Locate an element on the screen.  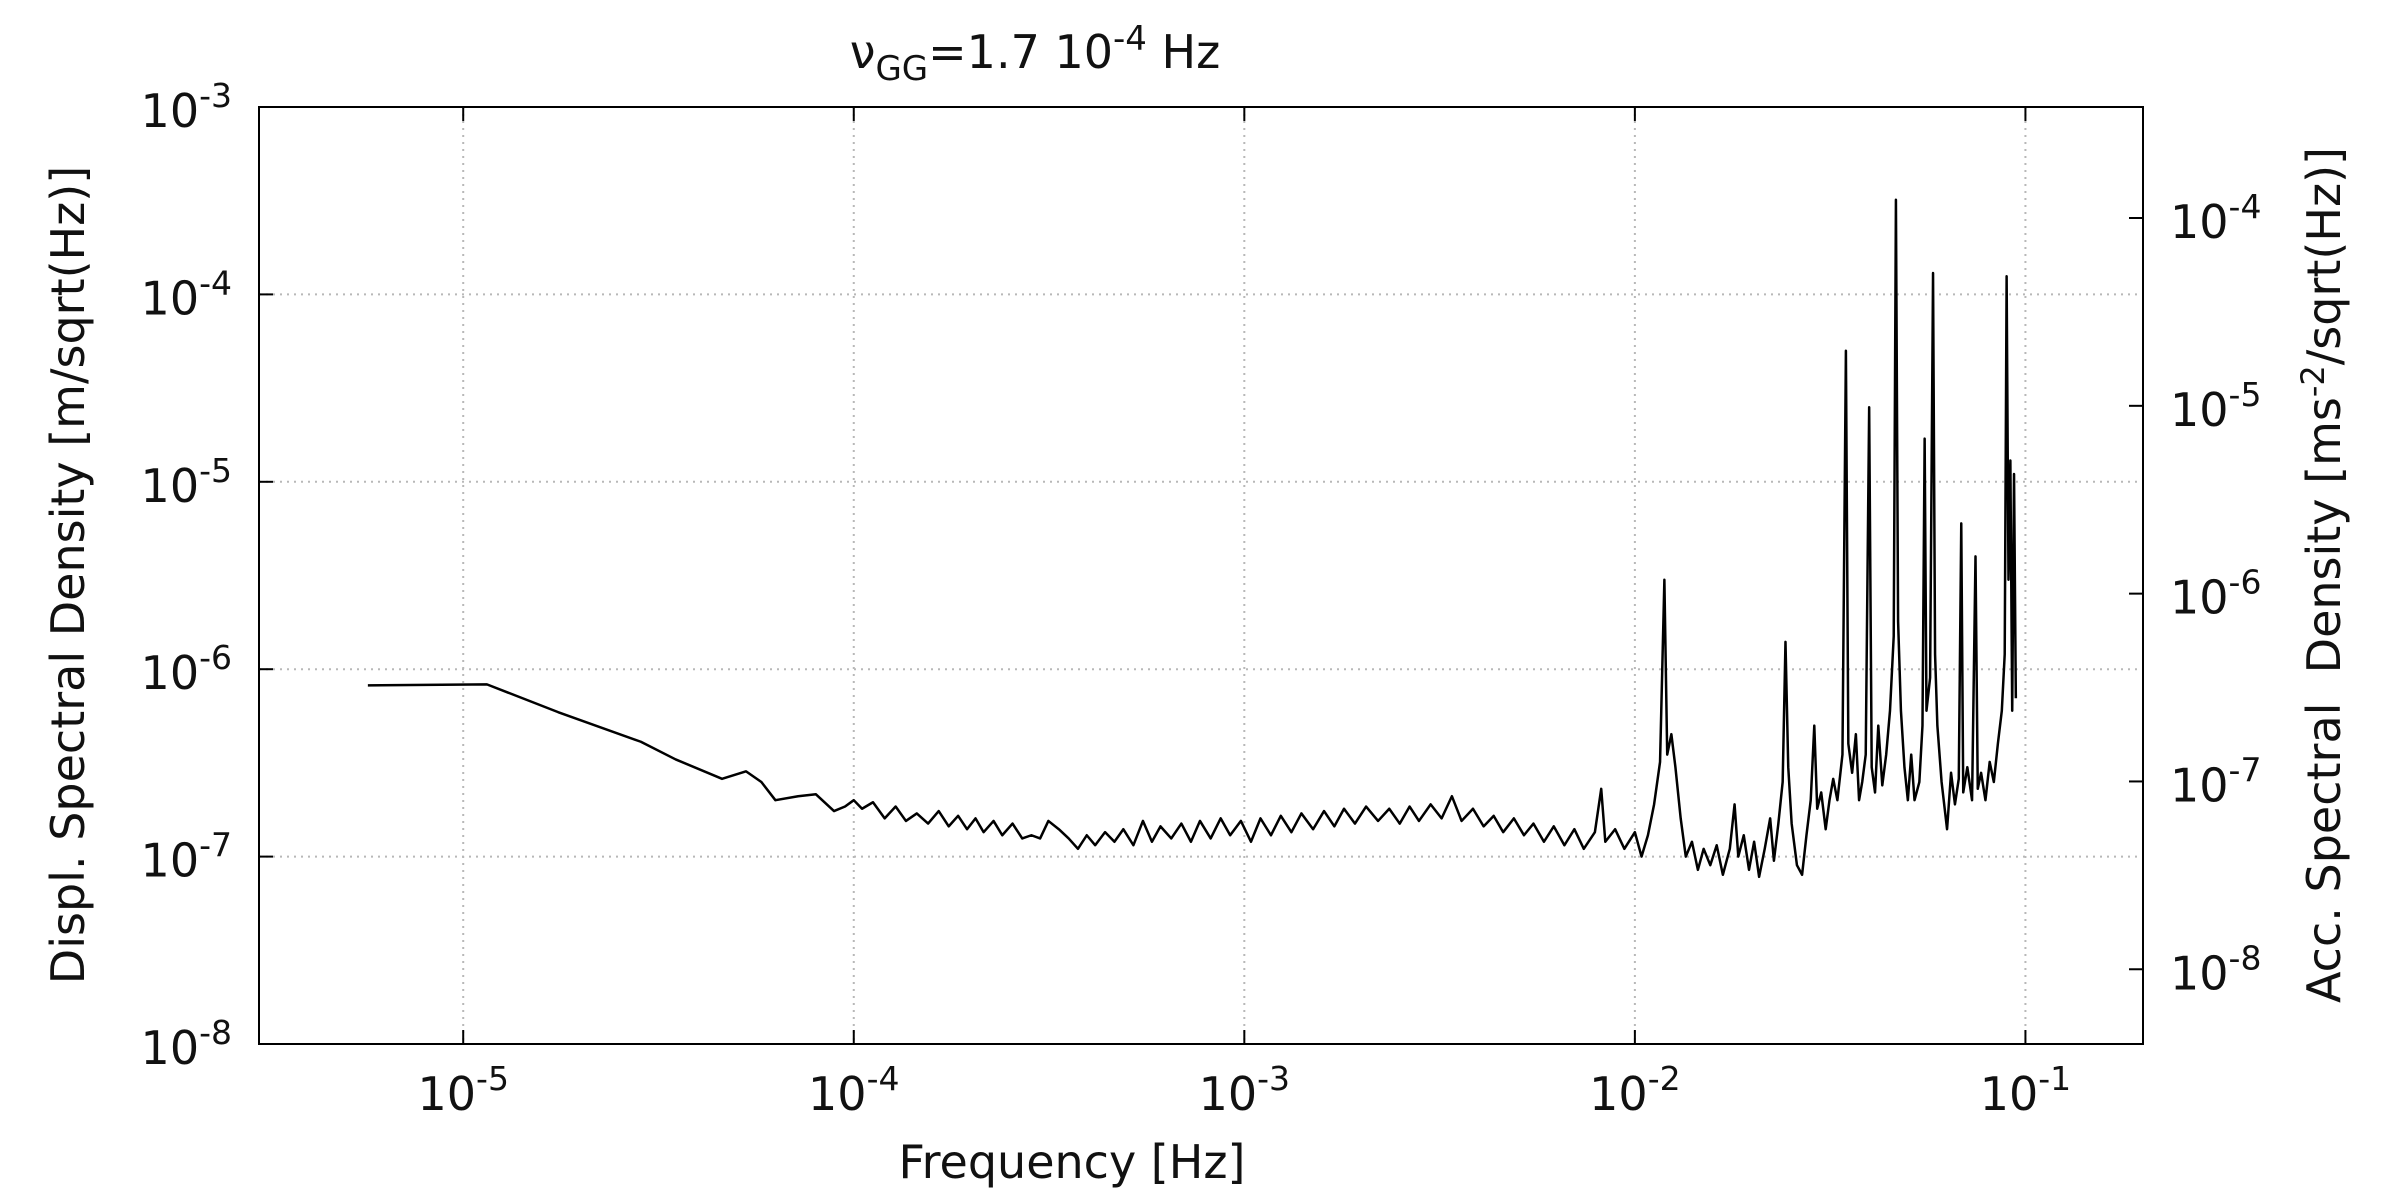
x-tick-label-exponent: -5 is located at coordinates (492, 1078).